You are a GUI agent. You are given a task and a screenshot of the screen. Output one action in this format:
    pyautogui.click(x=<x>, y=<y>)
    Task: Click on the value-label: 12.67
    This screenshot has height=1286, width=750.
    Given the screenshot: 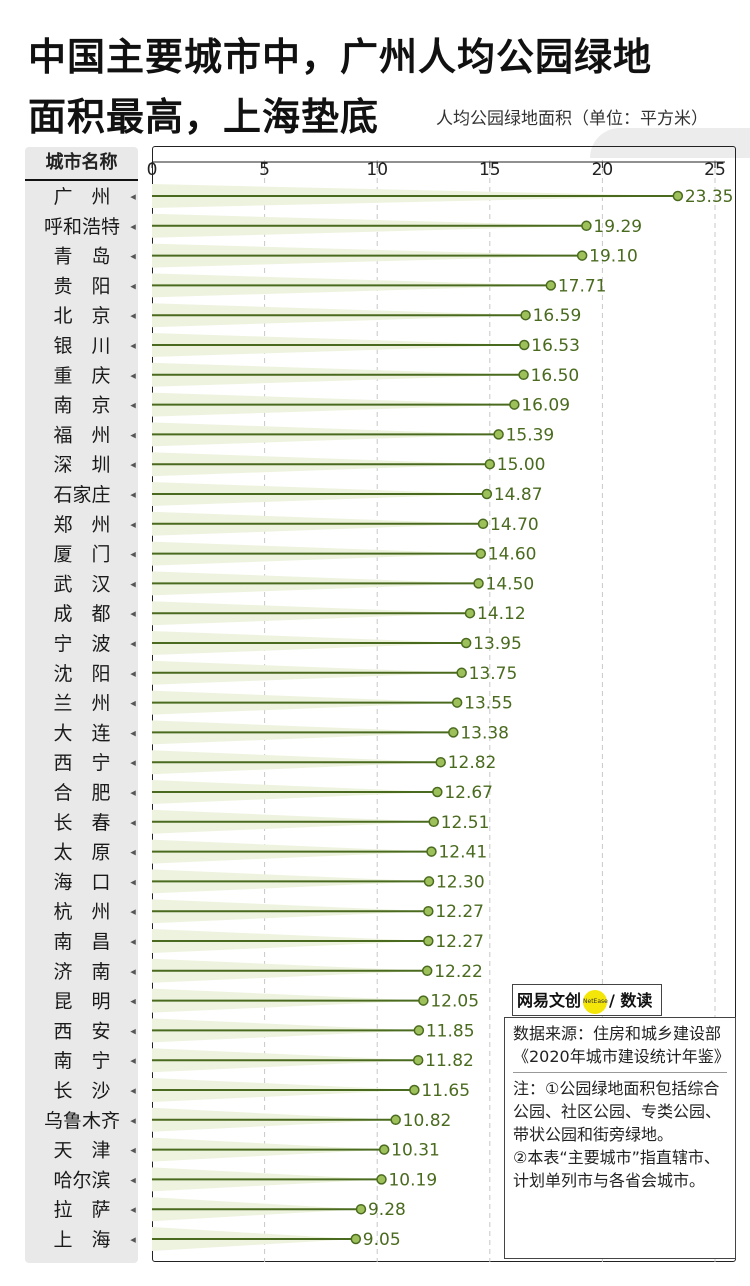 What is the action you would take?
    pyautogui.click(x=468, y=793)
    